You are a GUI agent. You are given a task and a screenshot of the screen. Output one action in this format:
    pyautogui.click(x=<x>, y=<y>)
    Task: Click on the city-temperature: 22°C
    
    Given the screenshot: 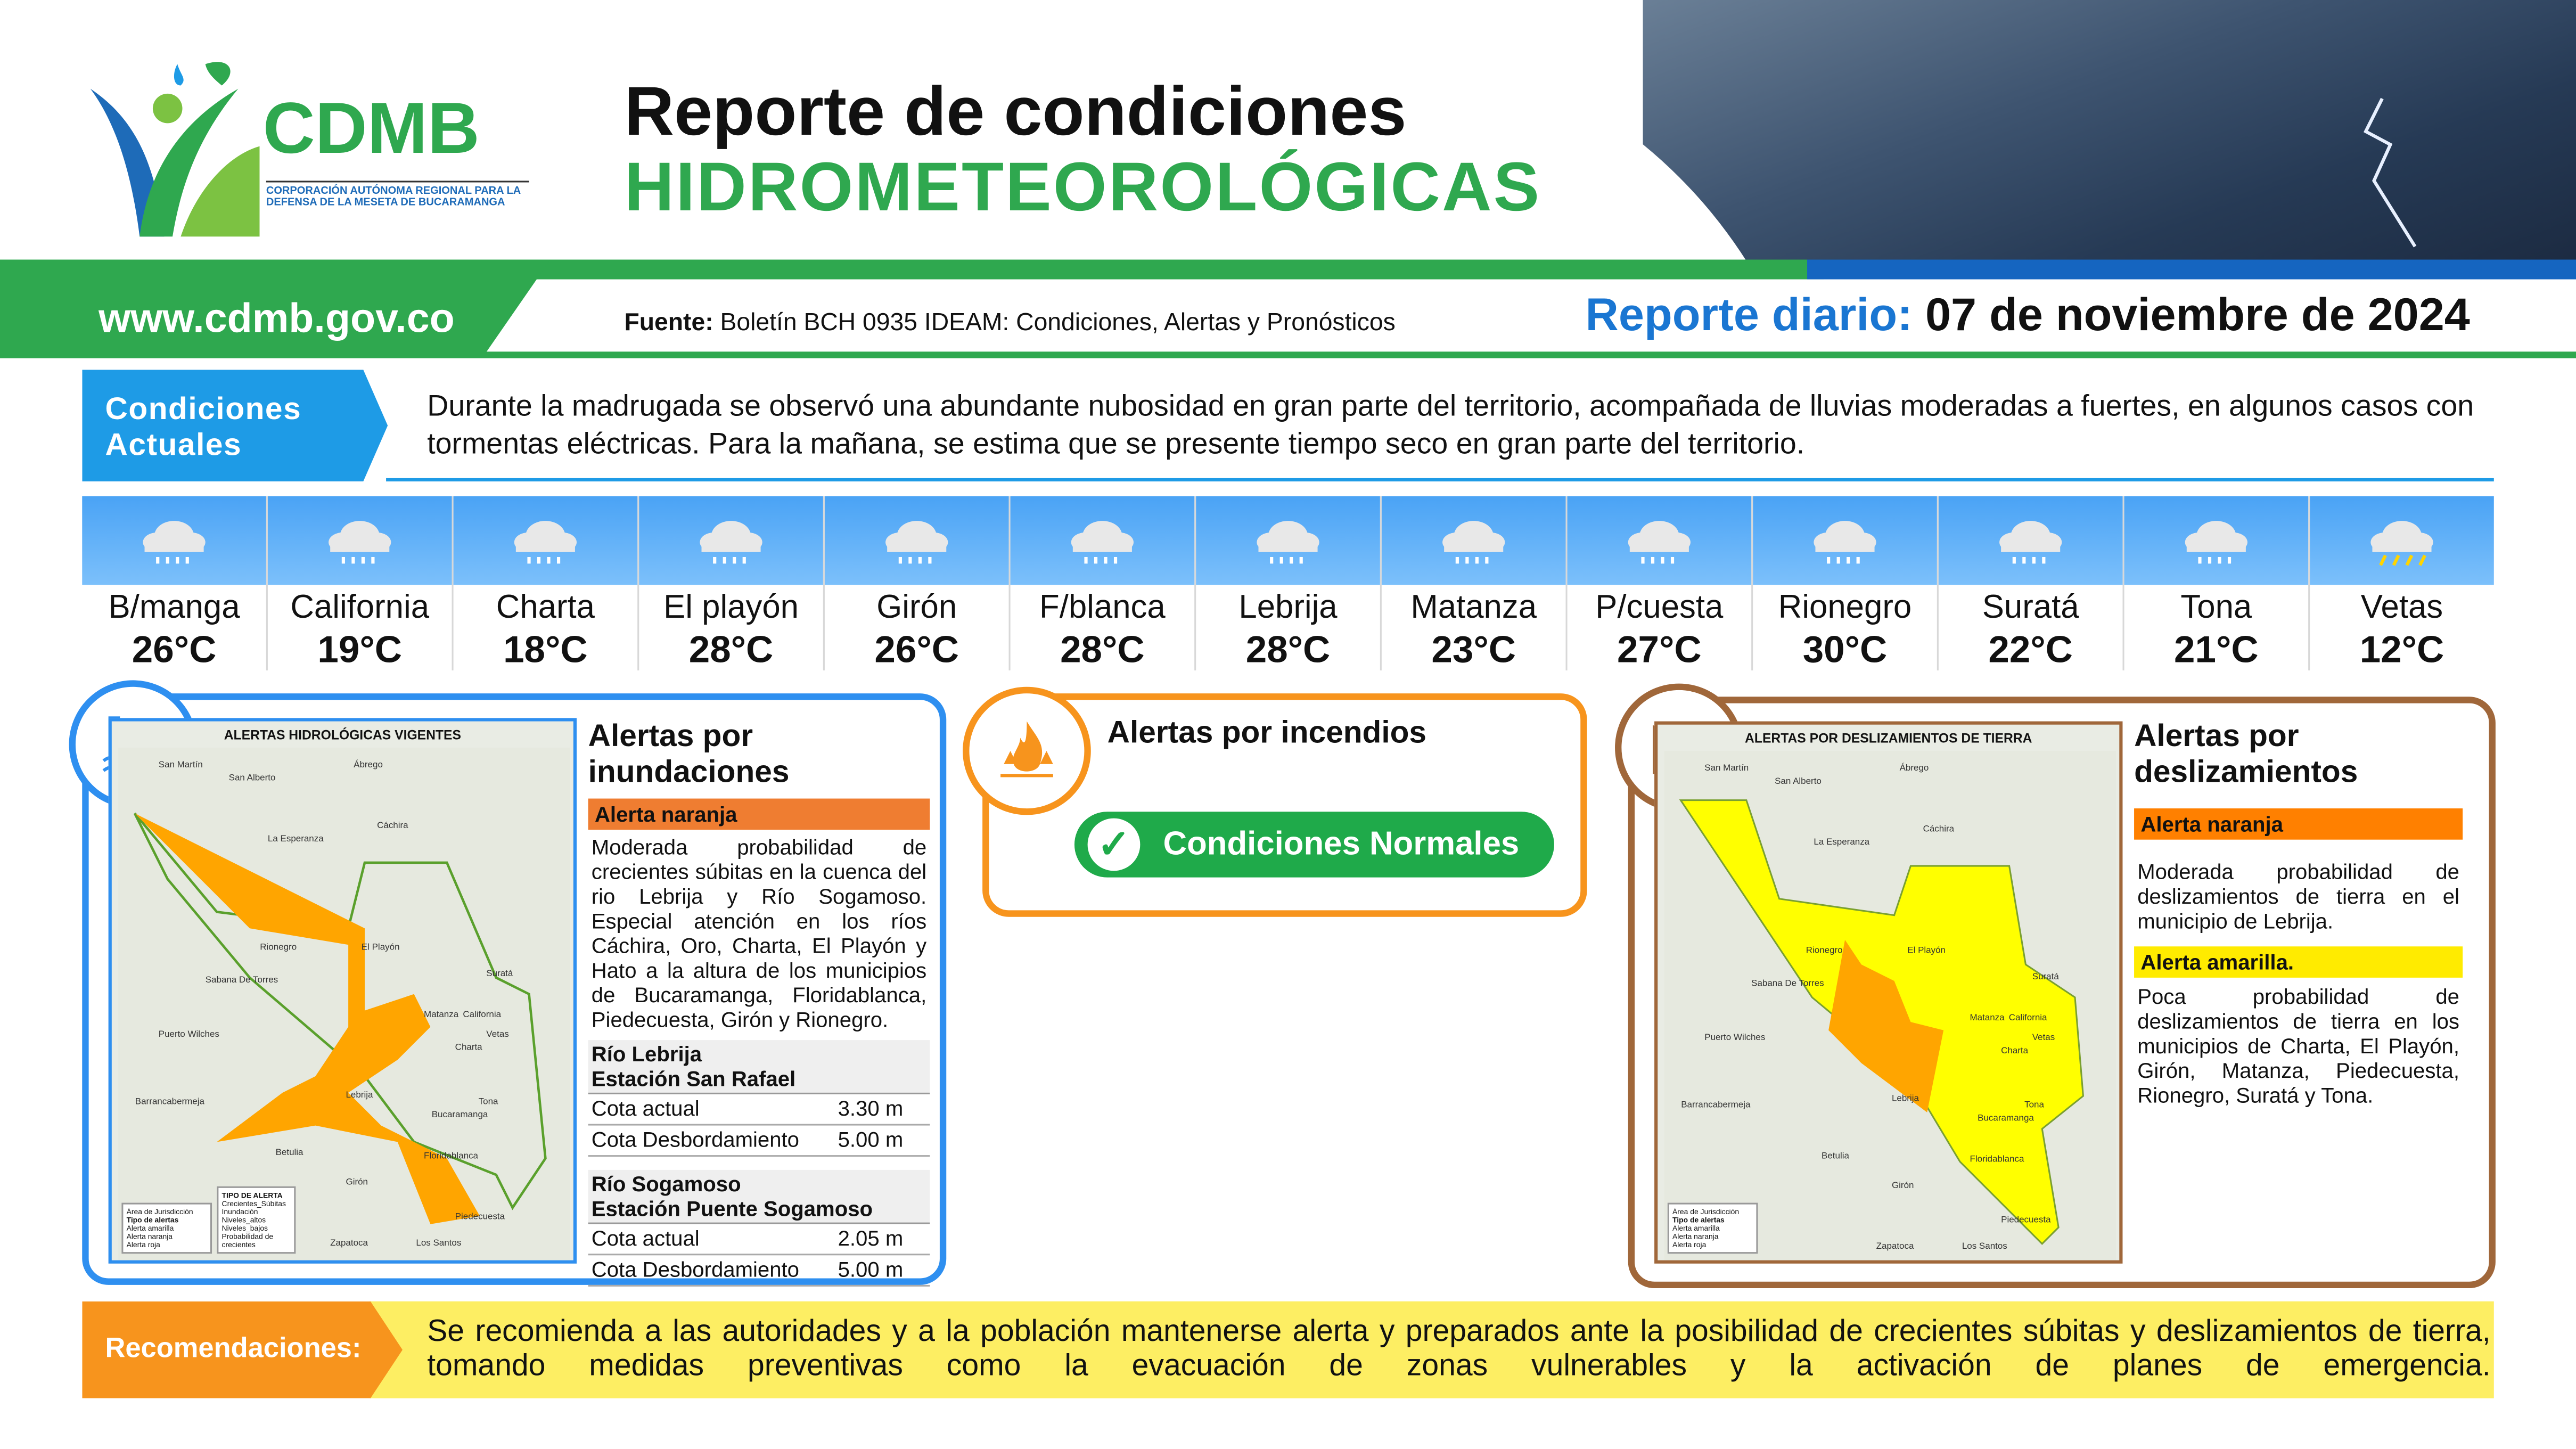 What is the action you would take?
    pyautogui.click(x=2030, y=648)
    